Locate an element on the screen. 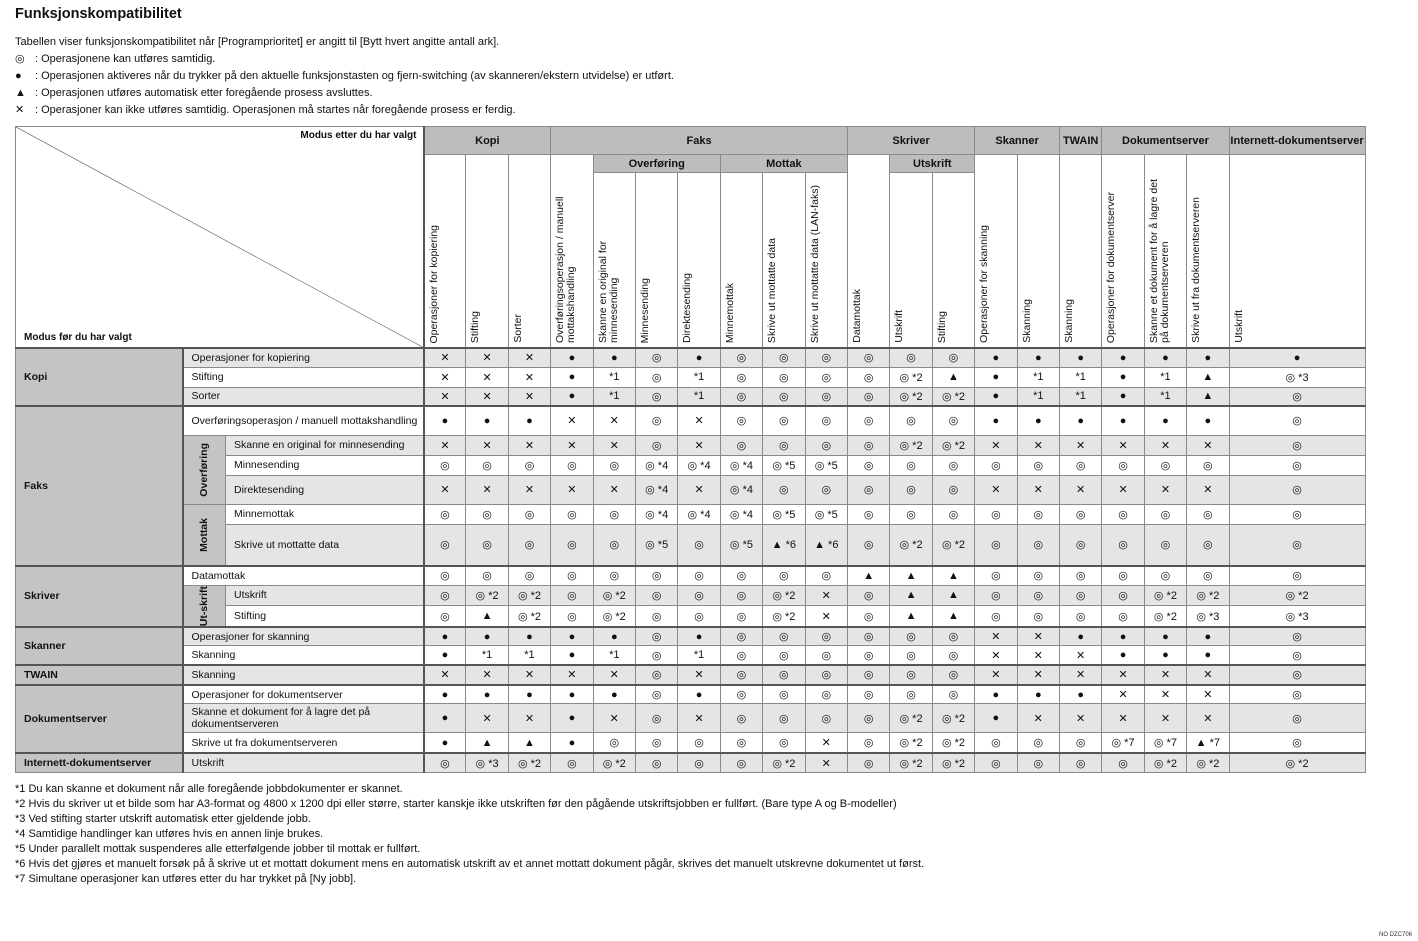 This screenshot has width=1418, height=941. compat-cell: ◎ *5 is located at coordinates (826, 465).